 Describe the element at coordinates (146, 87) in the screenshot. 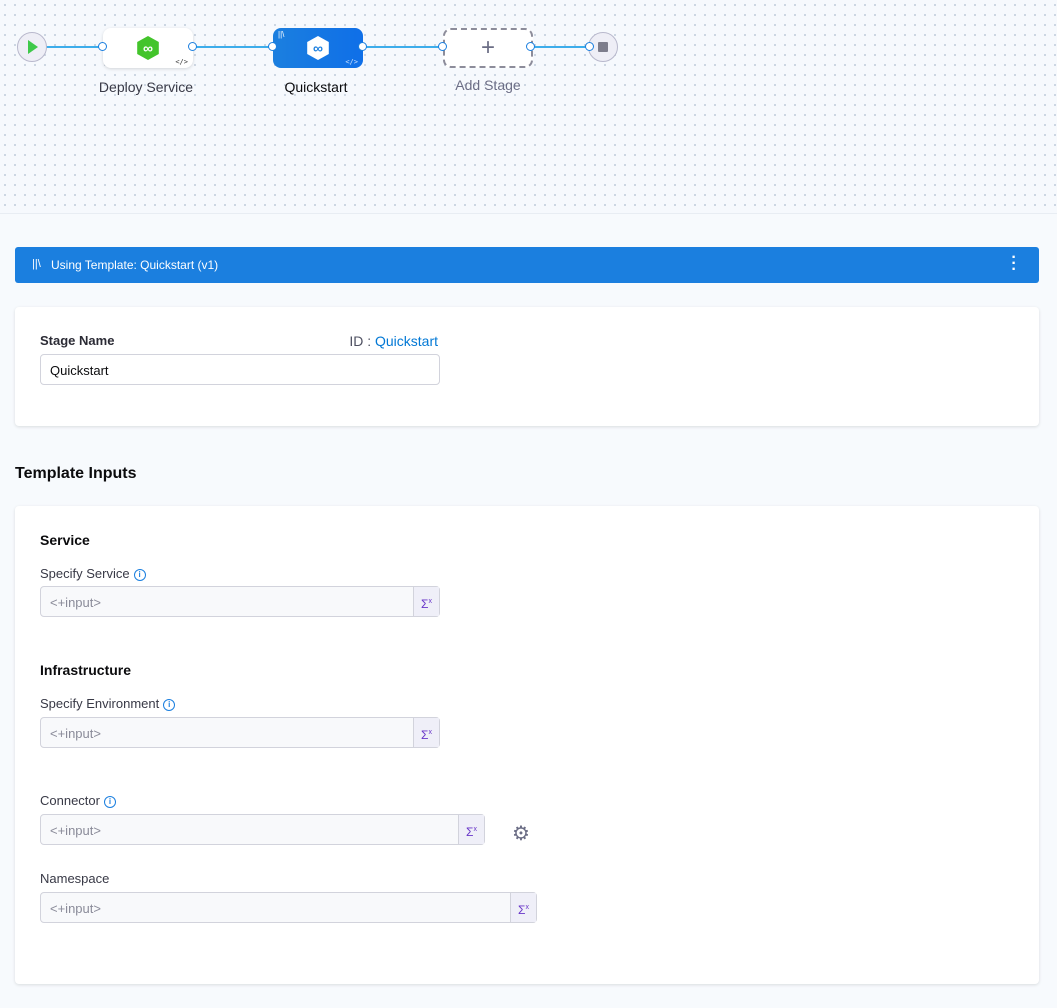

I see `stage-label: Deploy Service` at that location.